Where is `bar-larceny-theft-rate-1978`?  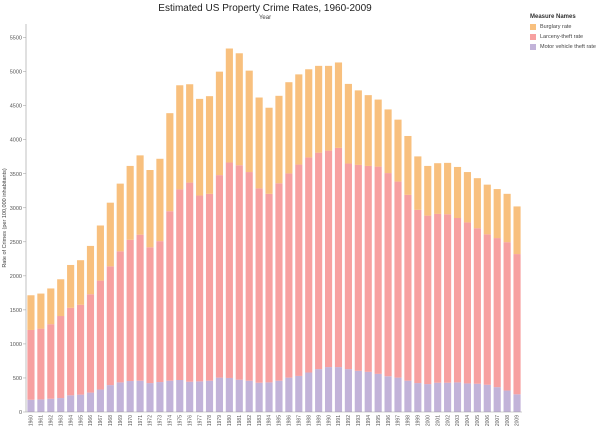 bar-larceny-theft-rate-1978 is located at coordinates (209, 287).